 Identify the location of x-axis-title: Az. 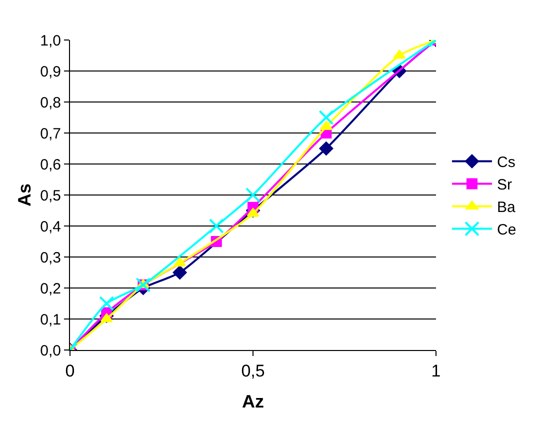
(253, 402).